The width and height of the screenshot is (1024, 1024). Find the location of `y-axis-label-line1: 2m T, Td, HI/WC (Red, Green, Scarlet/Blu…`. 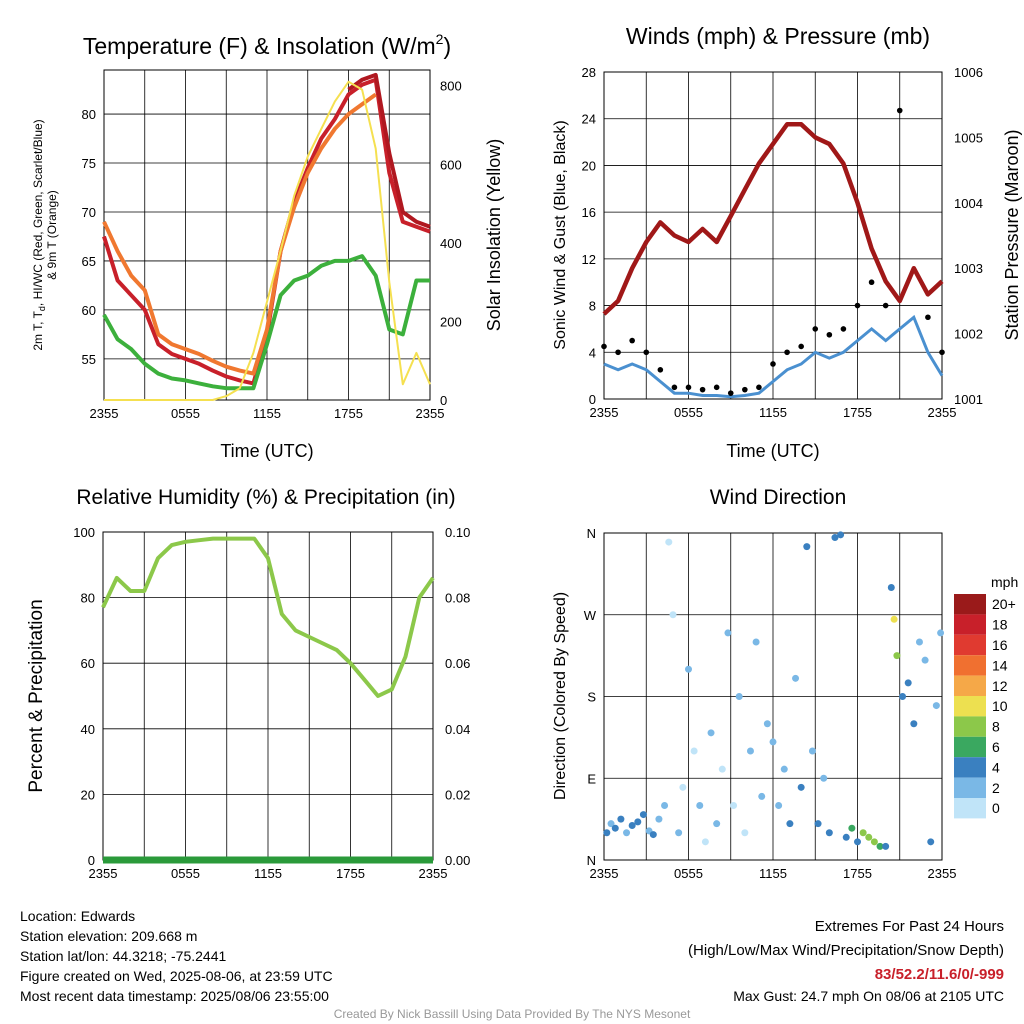

y-axis-label-line1: 2m T, Td, HI/WC (Red, Green, Scarlet/Blu… is located at coordinates (39, 234).